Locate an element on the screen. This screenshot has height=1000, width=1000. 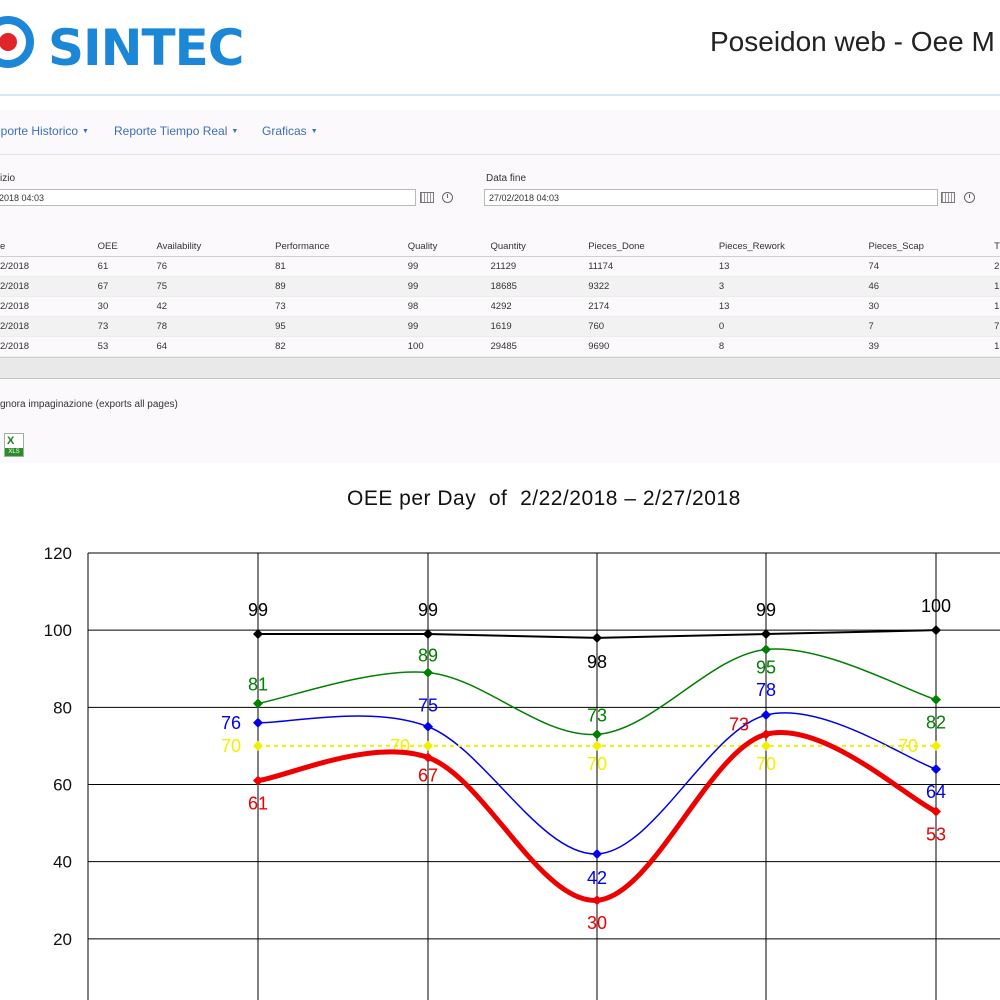
y-tick-label: 120 is located at coordinates (58, 553).